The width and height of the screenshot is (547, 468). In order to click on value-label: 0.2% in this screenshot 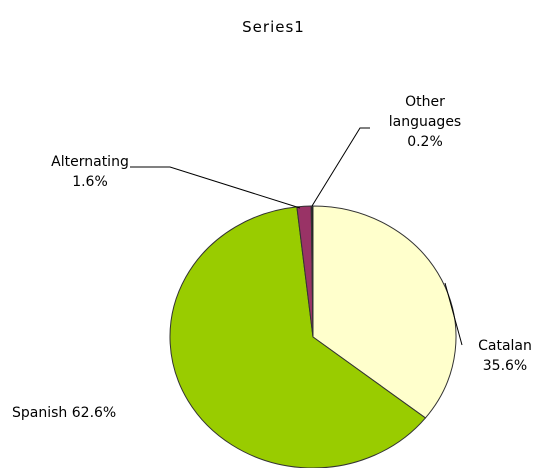, I will do `click(425, 142)`.